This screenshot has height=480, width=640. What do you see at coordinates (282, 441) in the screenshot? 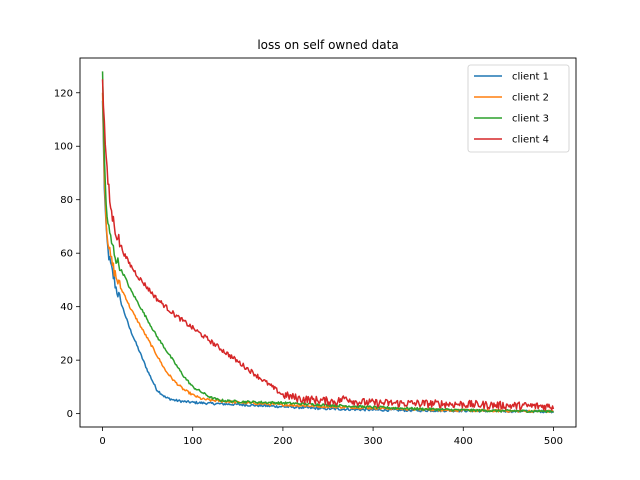
I see `x-tick-label: 200` at bounding box center [282, 441].